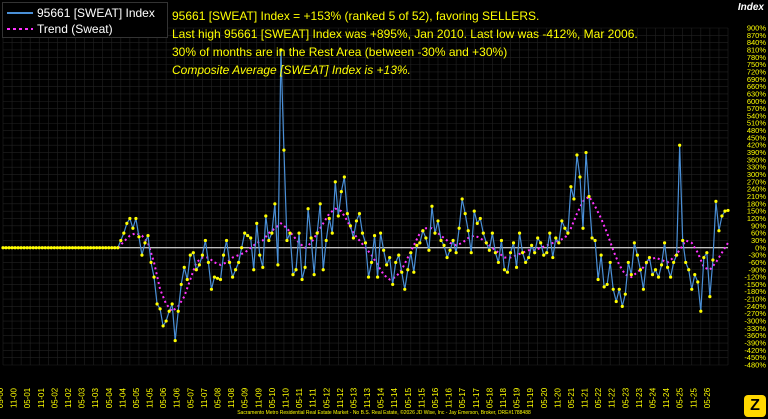 Image resolution: width=768 pixels, height=419 pixels. Describe the element at coordinates (757, 71) in the screenshot. I see `y-tick-label: 720%` at that location.